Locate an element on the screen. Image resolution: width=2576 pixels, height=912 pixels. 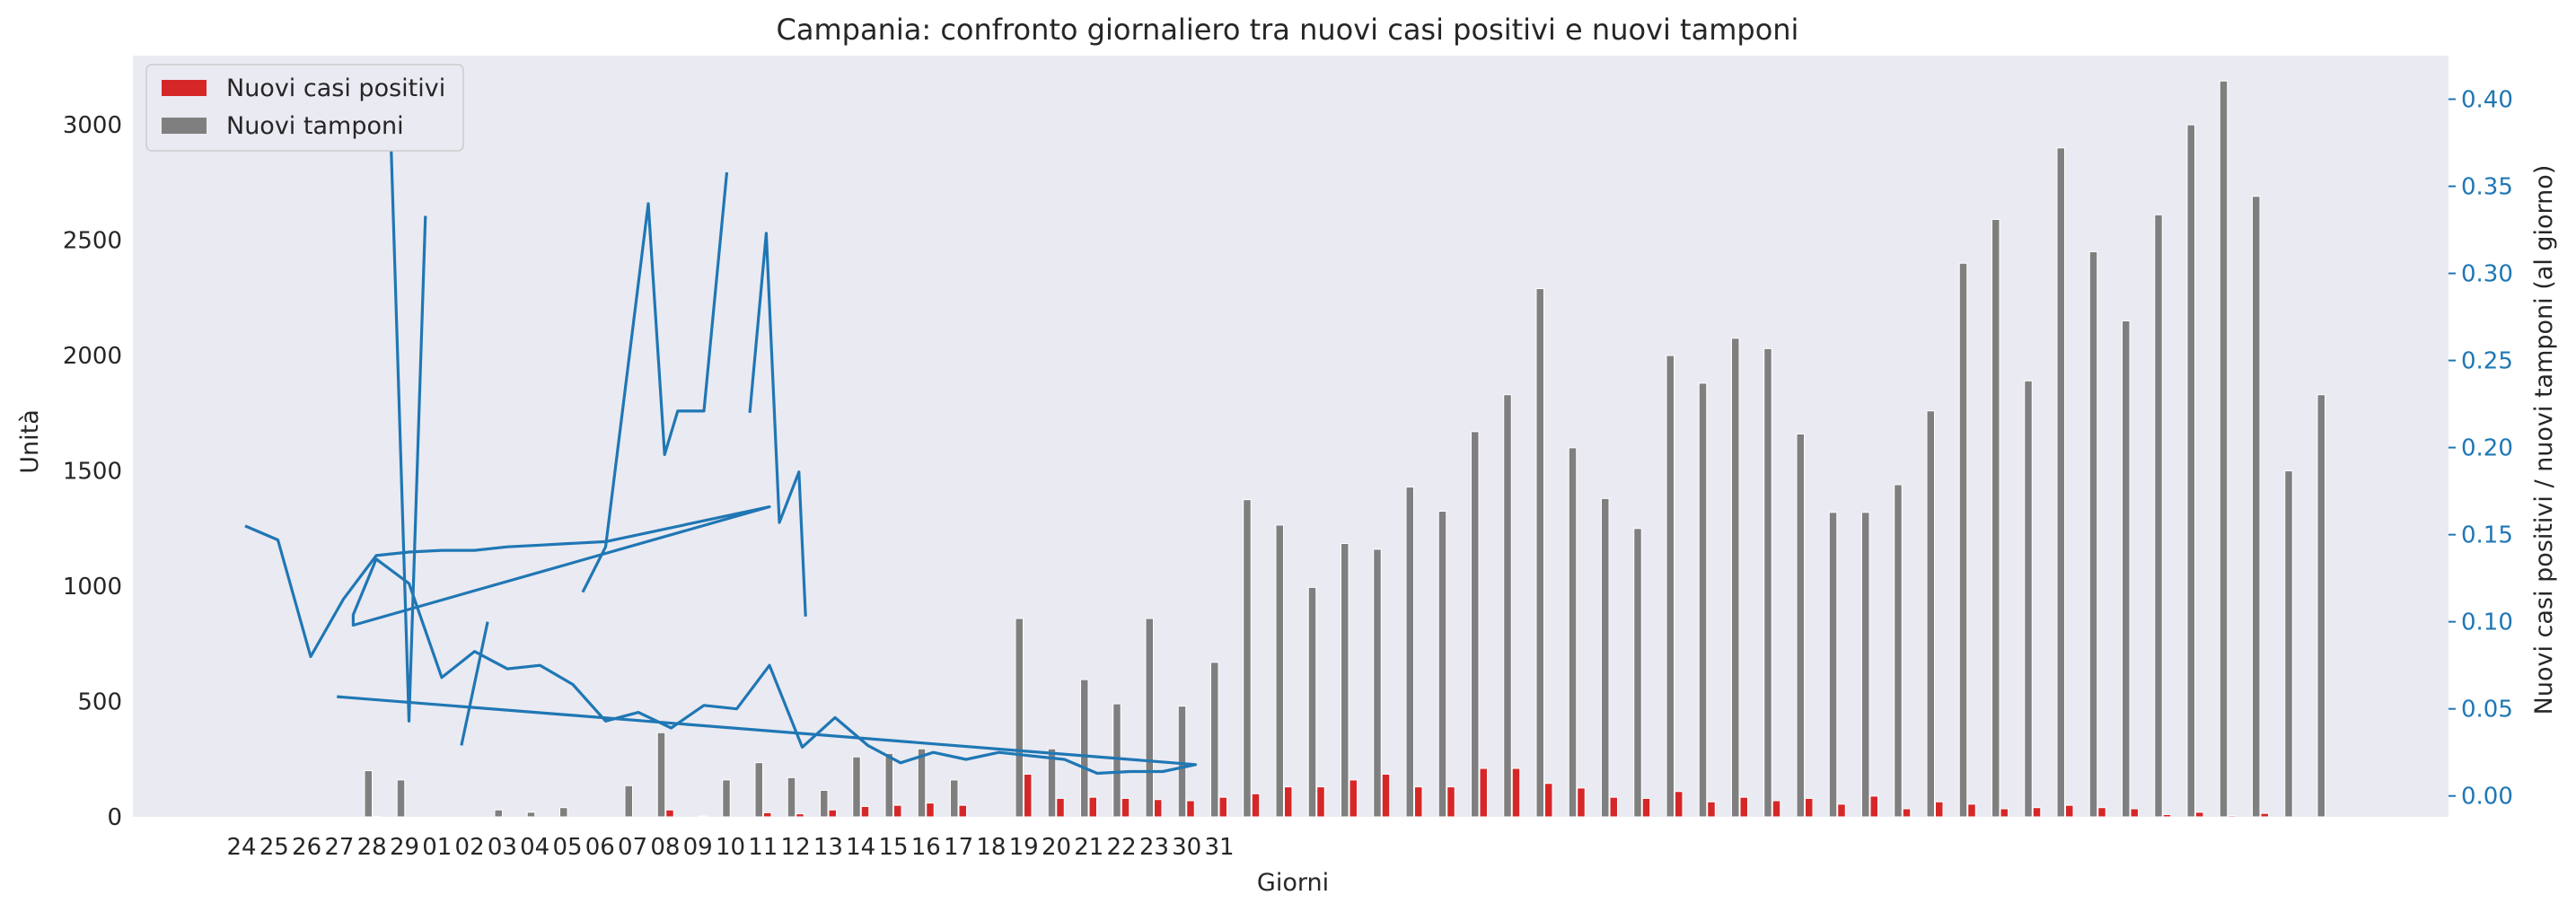
y-tick-label: 2500 is located at coordinates (92, 241).